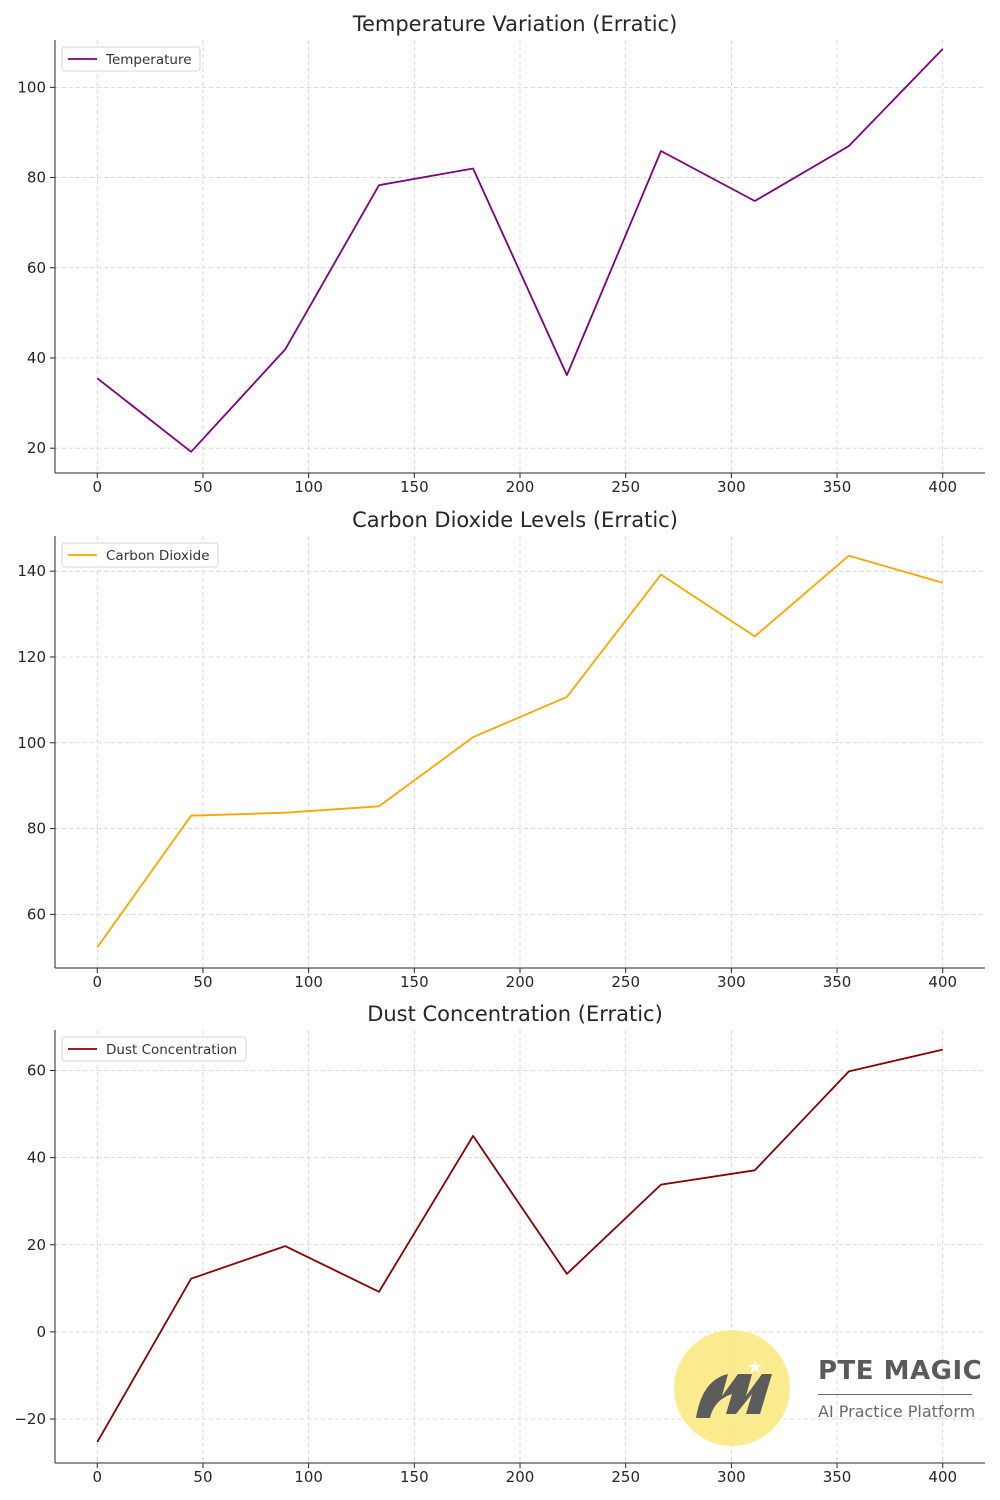 The image size is (1000, 1500). I want to click on legend: Temperature, so click(131, 59).